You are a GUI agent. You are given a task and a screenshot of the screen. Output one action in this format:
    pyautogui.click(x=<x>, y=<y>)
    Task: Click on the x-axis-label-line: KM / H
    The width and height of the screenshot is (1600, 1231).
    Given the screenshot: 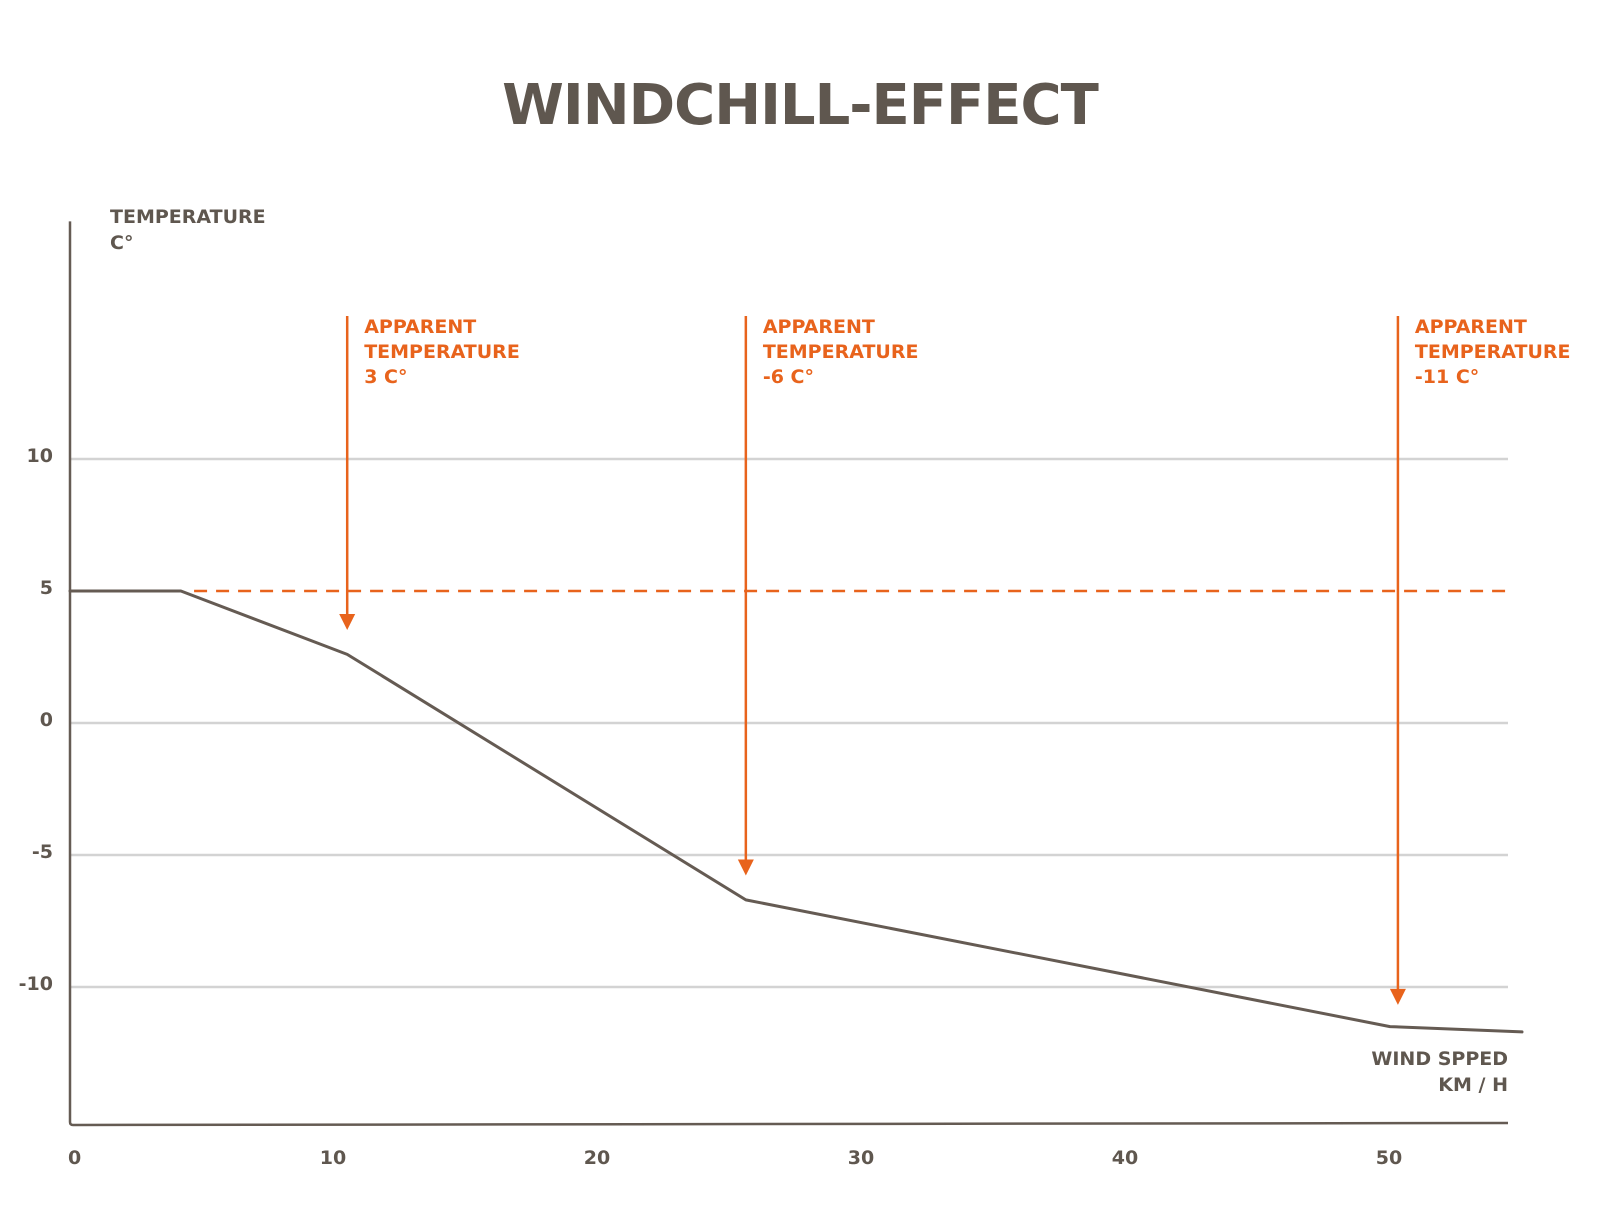 What is the action you would take?
    pyautogui.click(x=1473, y=1085)
    